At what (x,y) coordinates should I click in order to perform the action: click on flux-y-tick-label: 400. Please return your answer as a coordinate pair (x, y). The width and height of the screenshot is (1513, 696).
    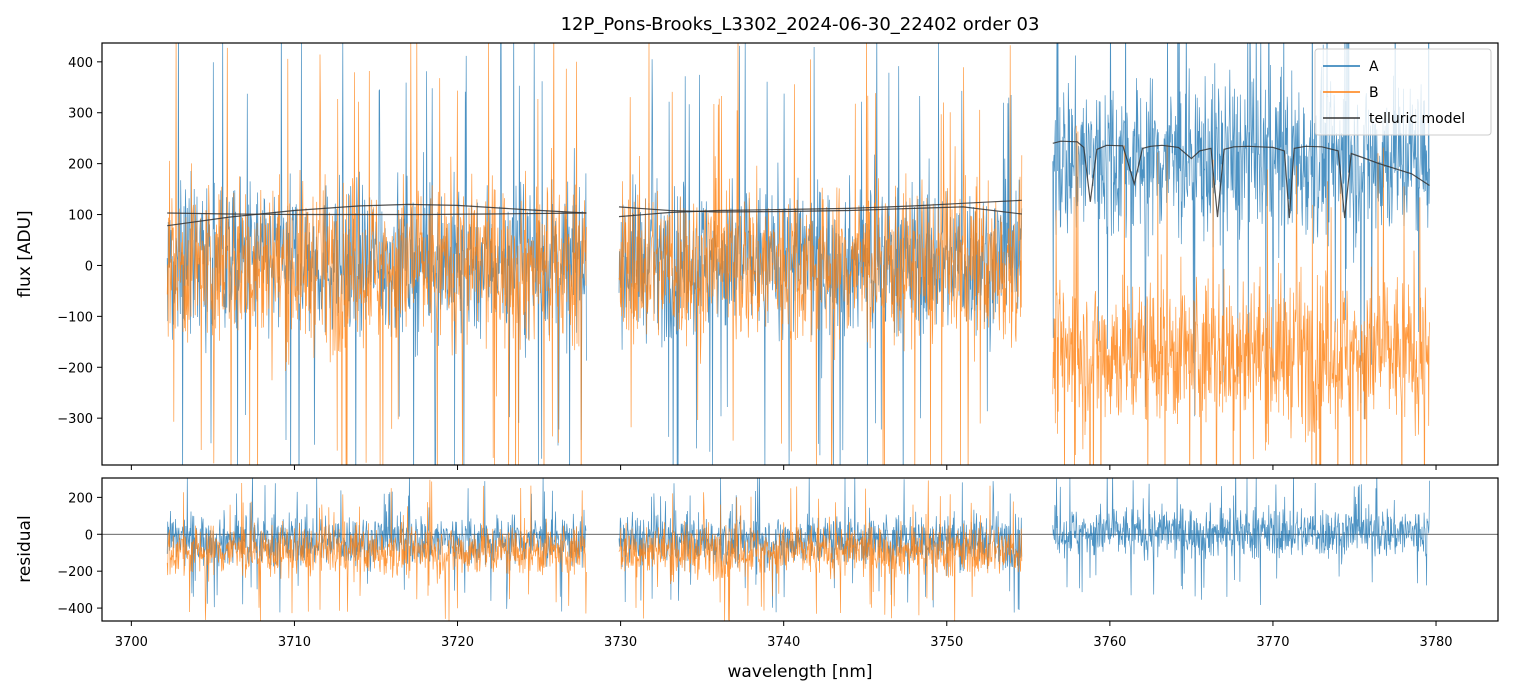
    Looking at the image, I should click on (80, 63).